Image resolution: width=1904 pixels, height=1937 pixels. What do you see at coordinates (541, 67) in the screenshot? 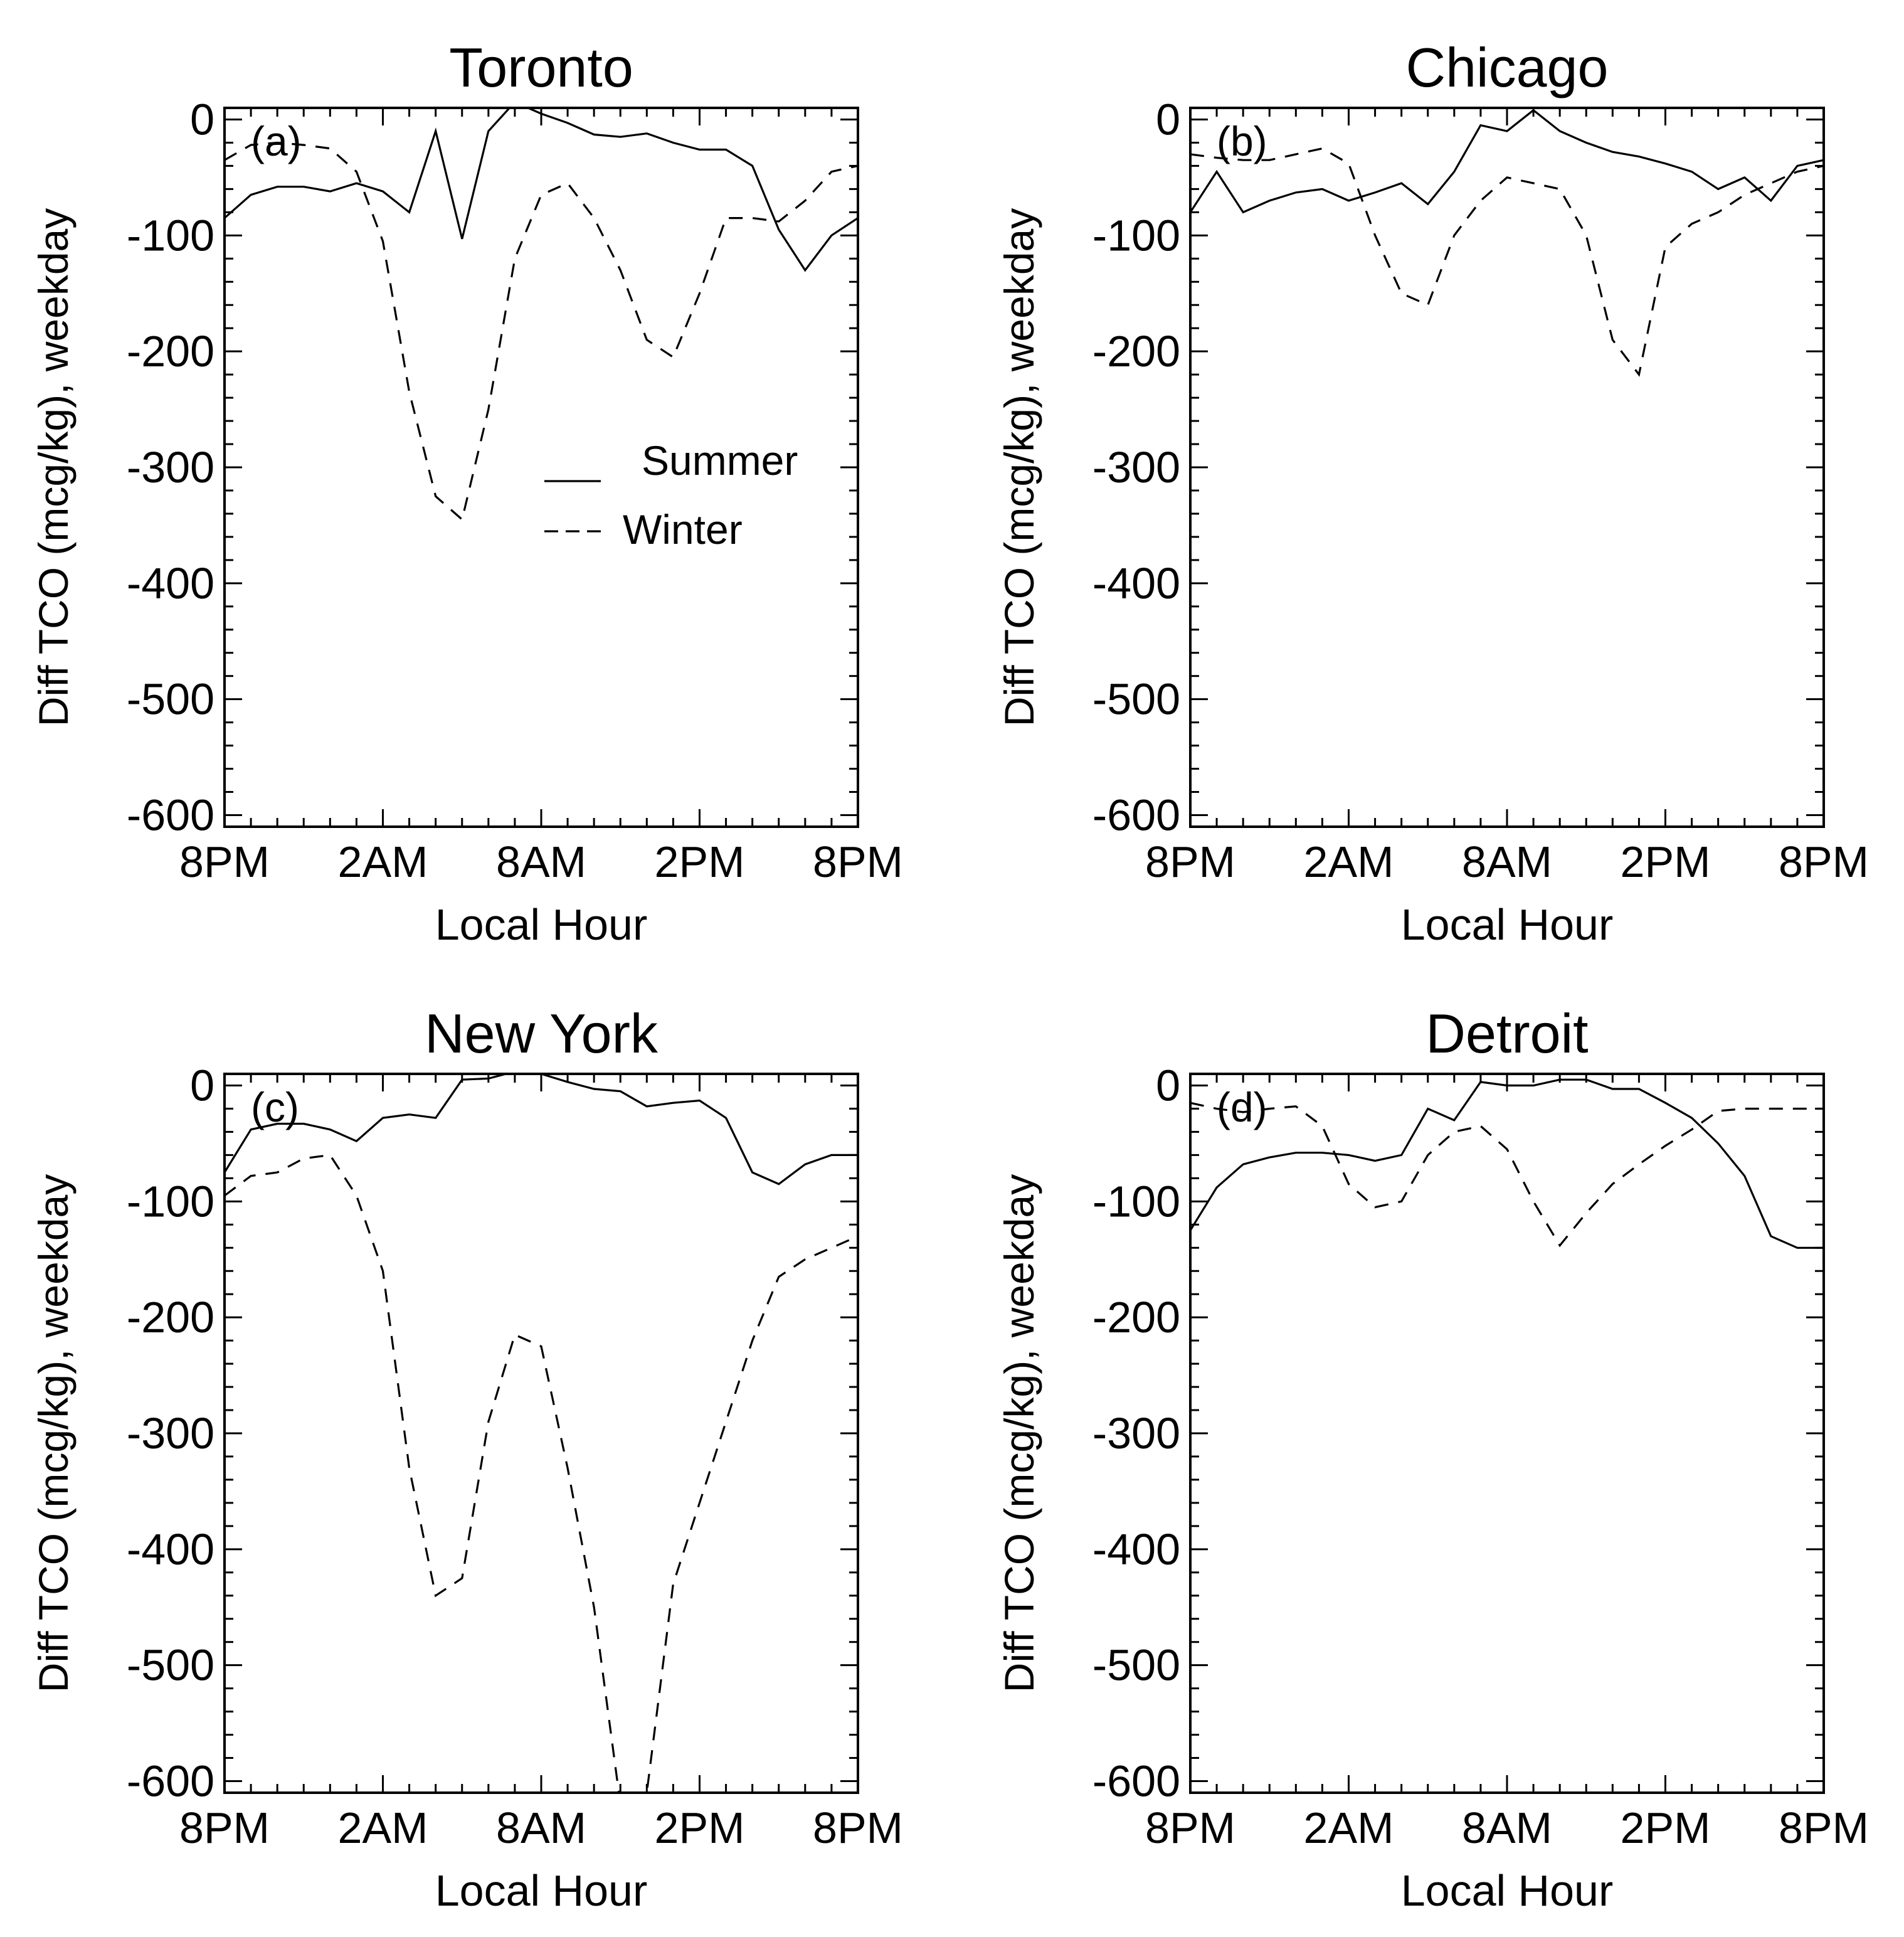
I see `chart-title: Toronto` at bounding box center [541, 67].